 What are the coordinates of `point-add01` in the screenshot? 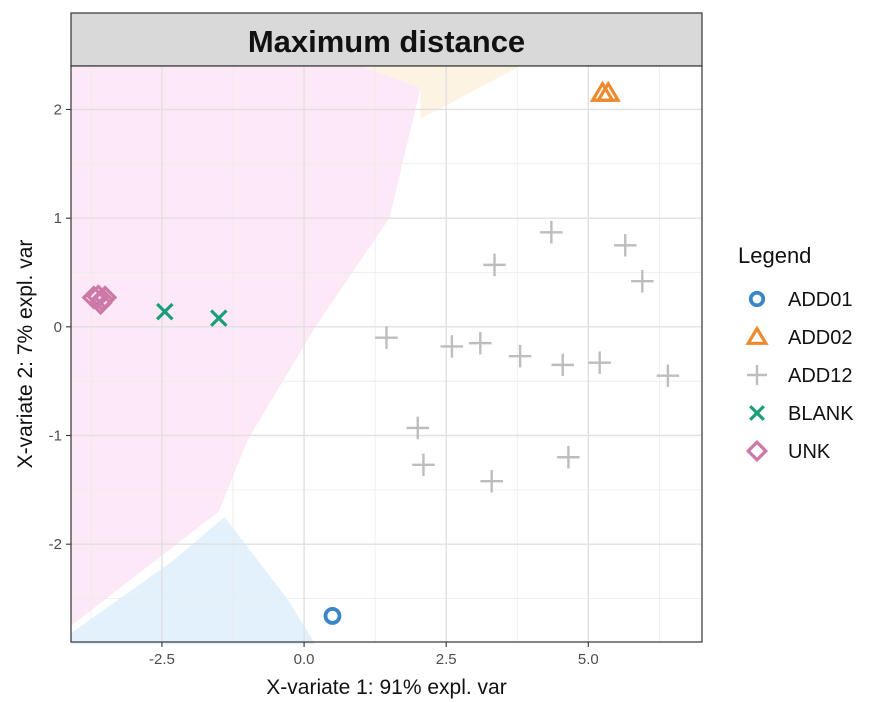 It's located at (332, 615).